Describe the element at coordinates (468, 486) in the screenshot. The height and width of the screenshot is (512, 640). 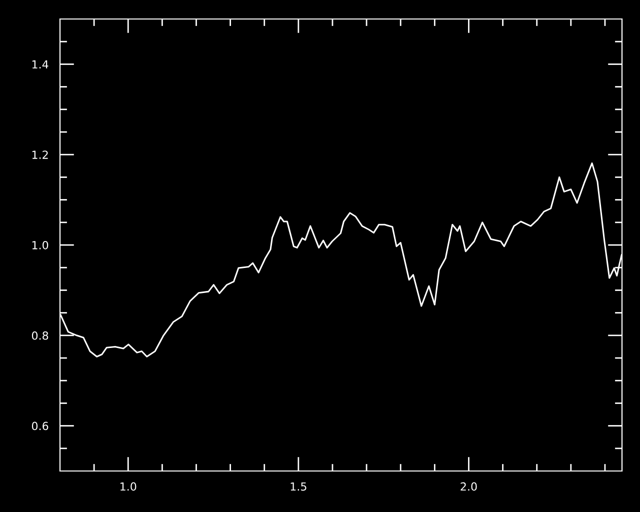
I see `x-tick-label: 2.0` at that location.